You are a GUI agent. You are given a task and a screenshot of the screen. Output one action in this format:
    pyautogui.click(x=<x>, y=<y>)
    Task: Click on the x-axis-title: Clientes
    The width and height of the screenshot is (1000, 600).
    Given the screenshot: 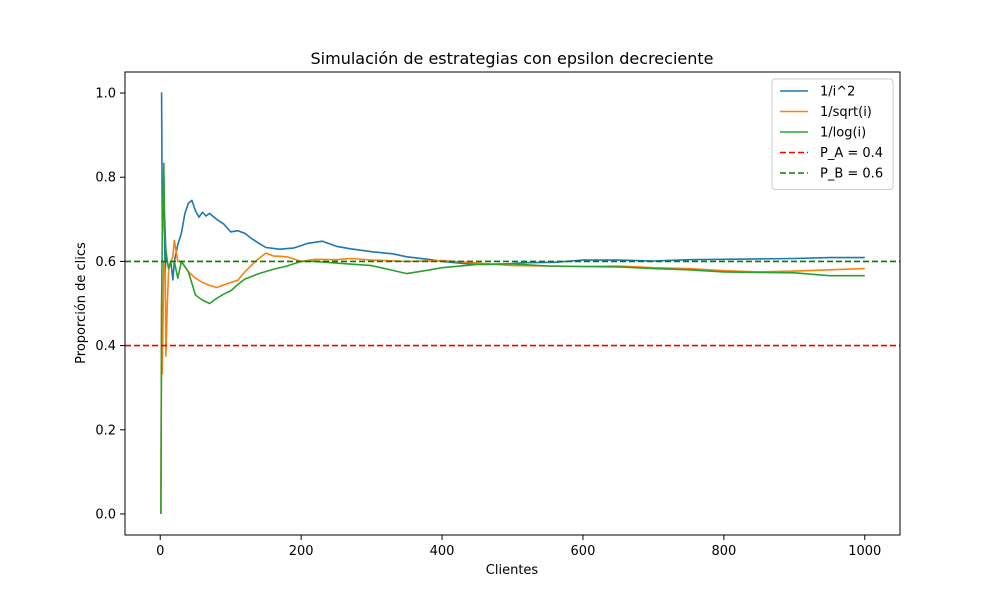 What is the action you would take?
    pyautogui.click(x=512, y=570)
    